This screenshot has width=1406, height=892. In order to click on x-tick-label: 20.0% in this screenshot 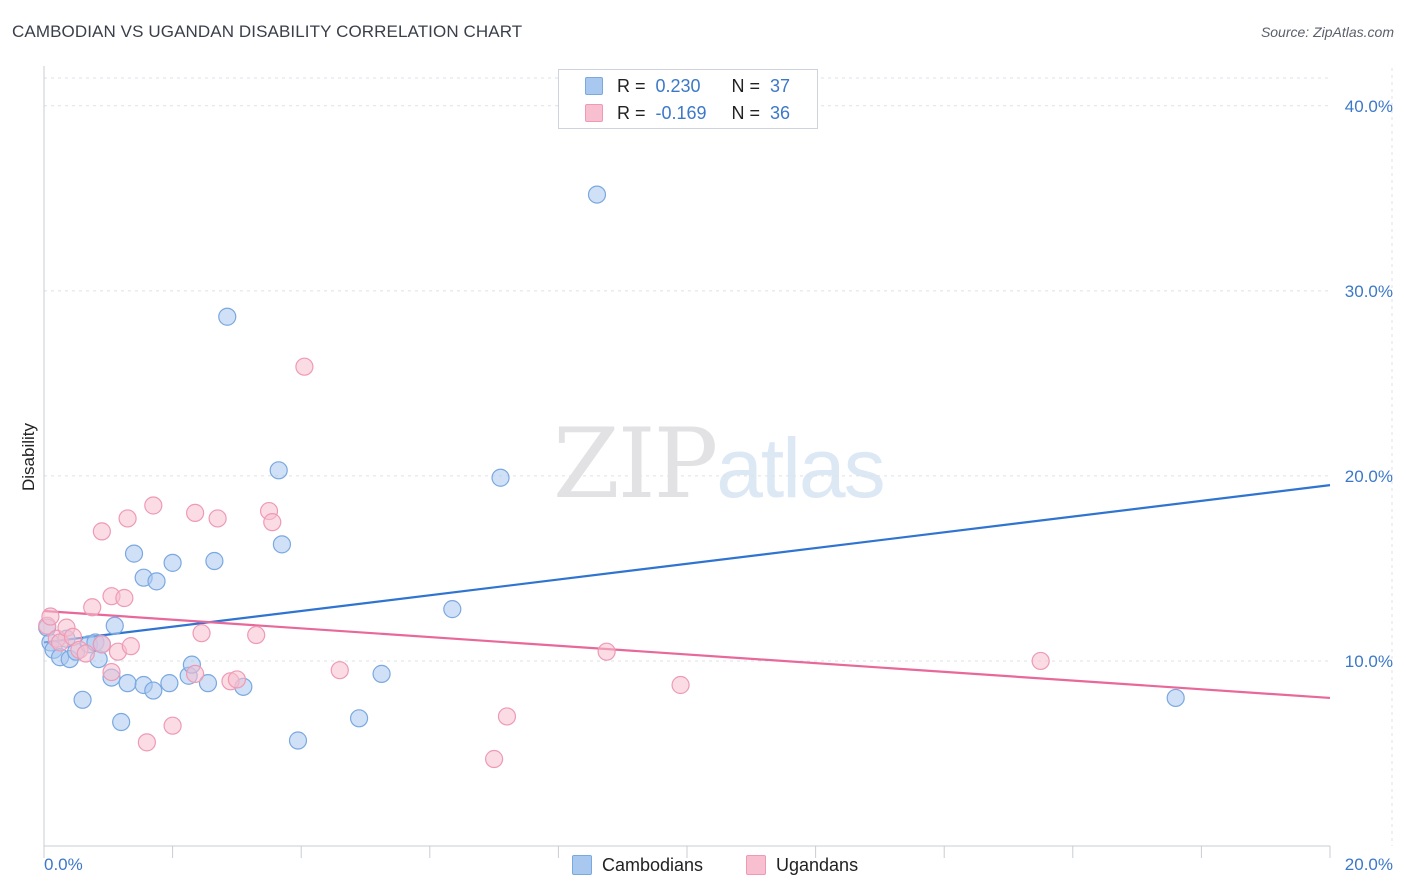, I will do `click(1369, 864)`.